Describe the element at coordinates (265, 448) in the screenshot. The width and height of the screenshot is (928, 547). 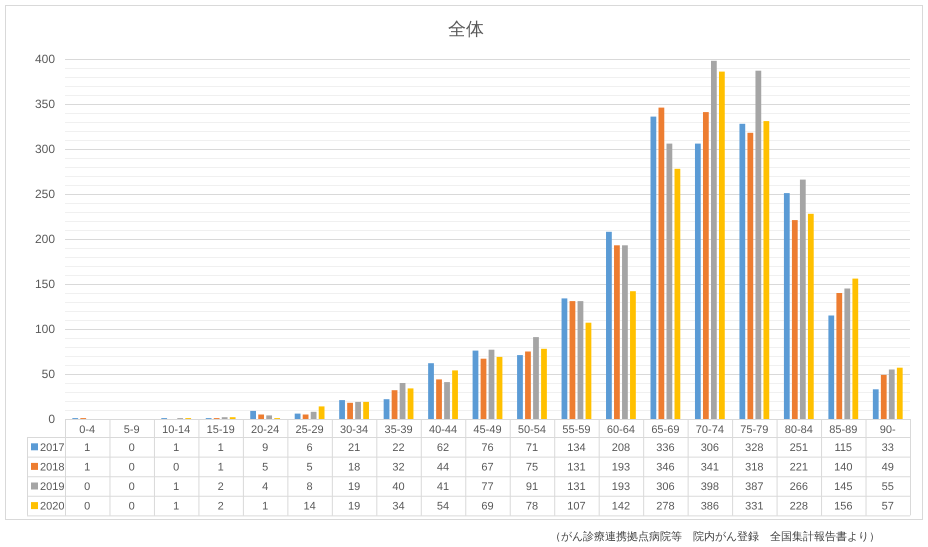
I see `data-label: 9` at that location.